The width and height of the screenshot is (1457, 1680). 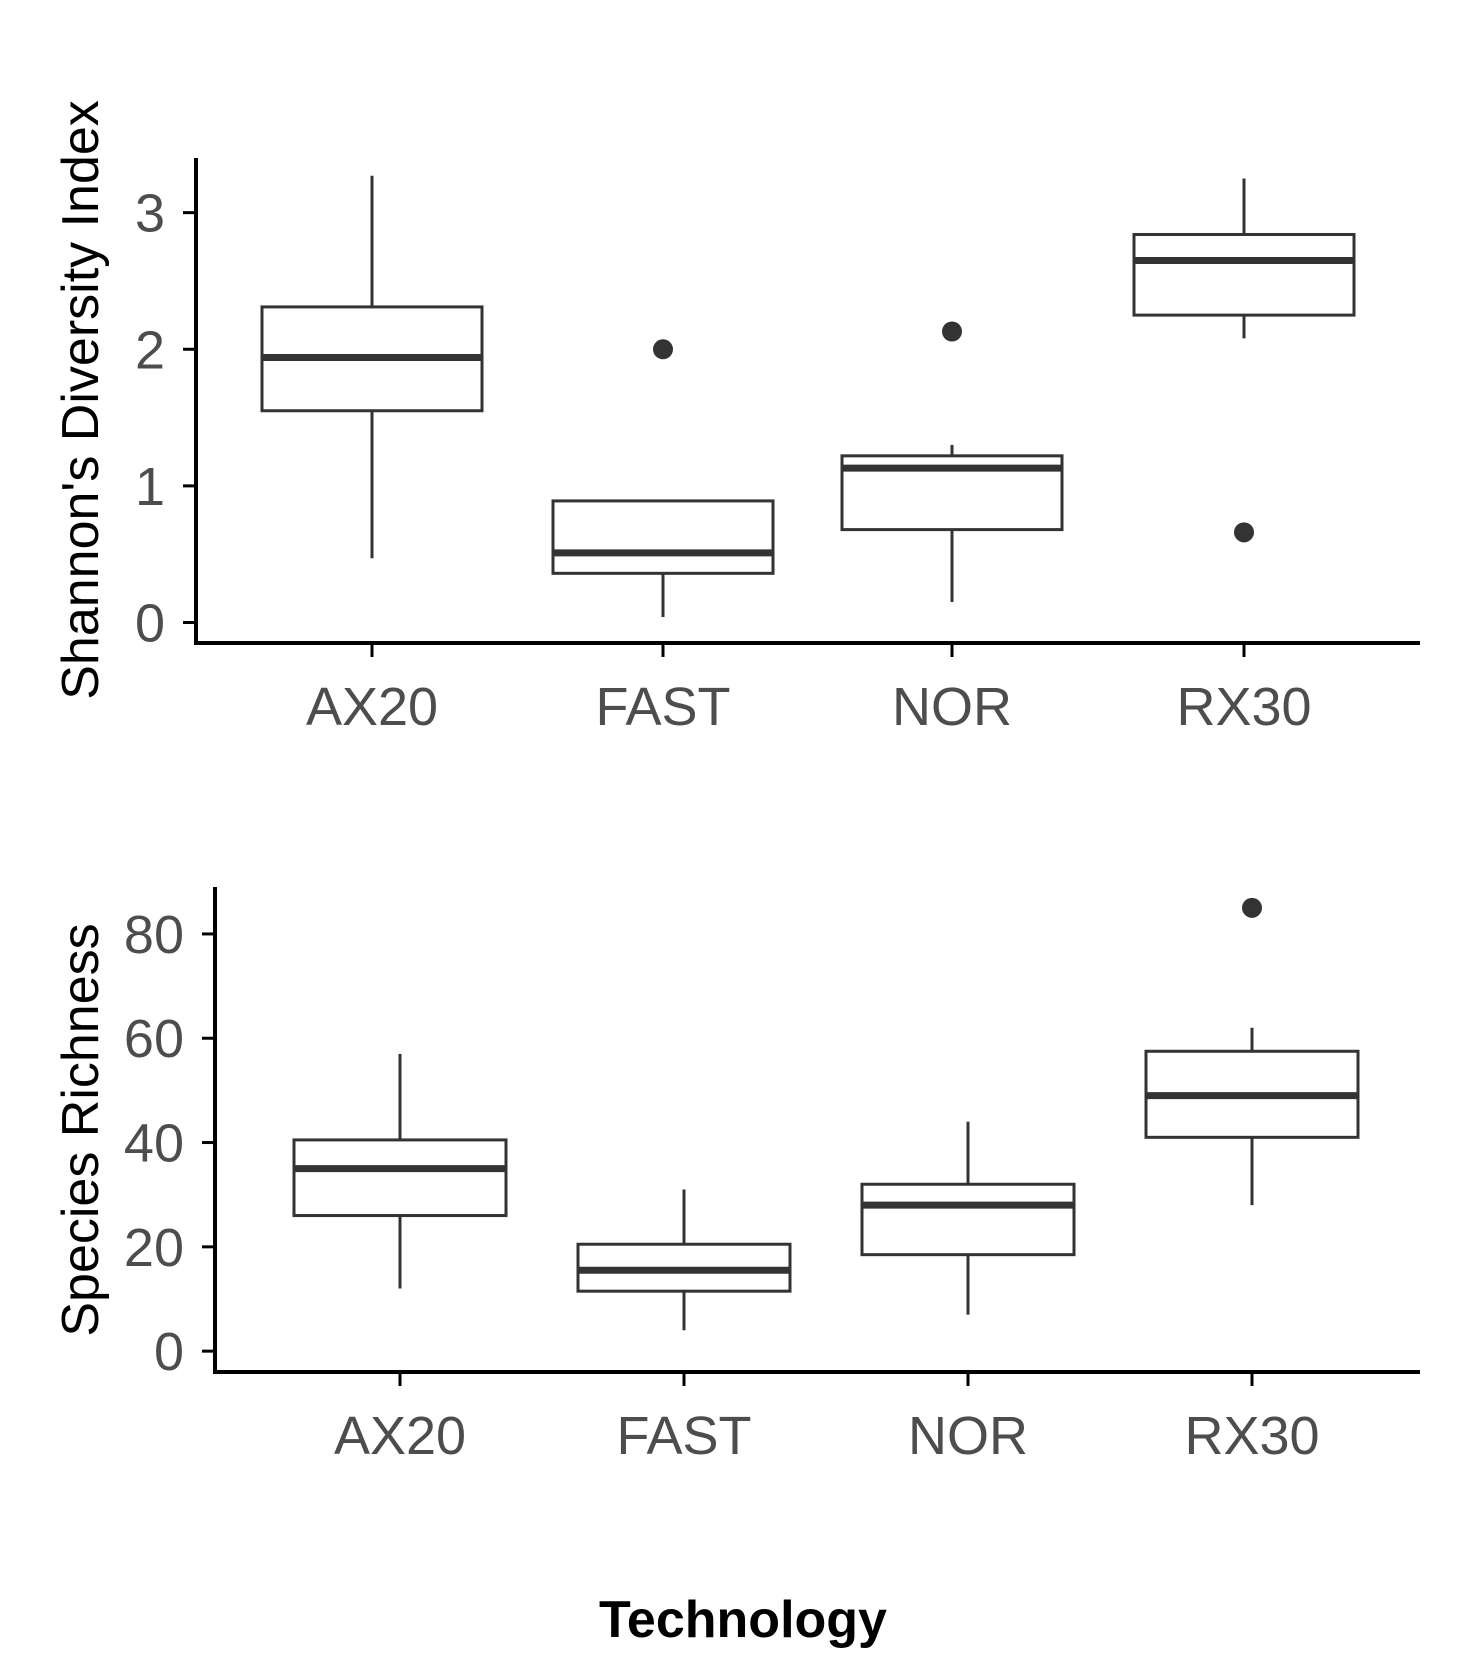 What do you see at coordinates (150, 350) in the screenshot?
I see `y-tick-label: 2` at bounding box center [150, 350].